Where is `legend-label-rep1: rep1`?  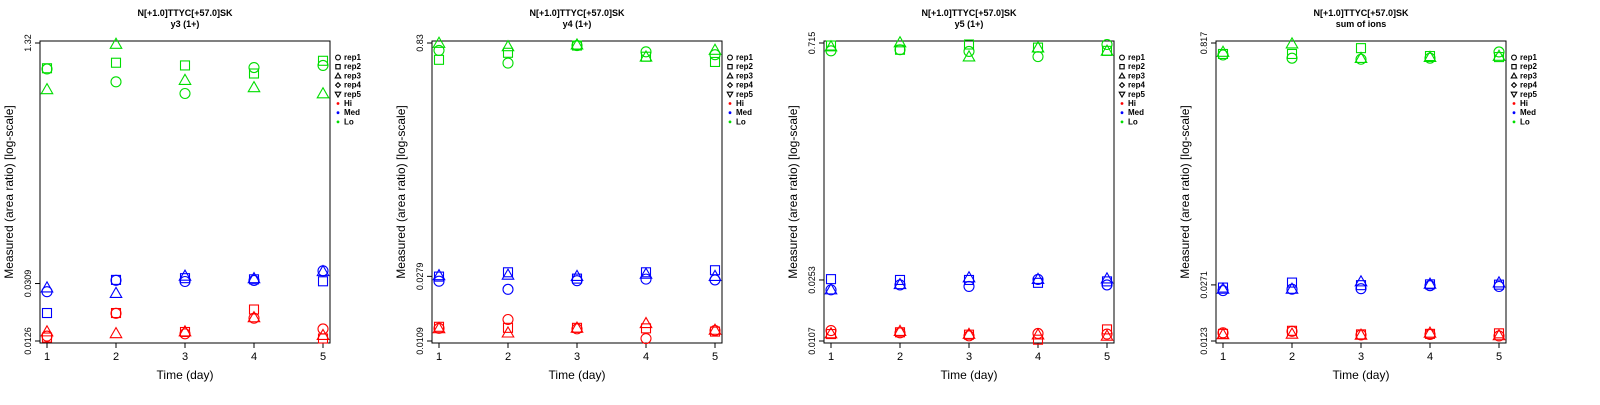
legend-label-rep1: rep1 is located at coordinates (1136, 57).